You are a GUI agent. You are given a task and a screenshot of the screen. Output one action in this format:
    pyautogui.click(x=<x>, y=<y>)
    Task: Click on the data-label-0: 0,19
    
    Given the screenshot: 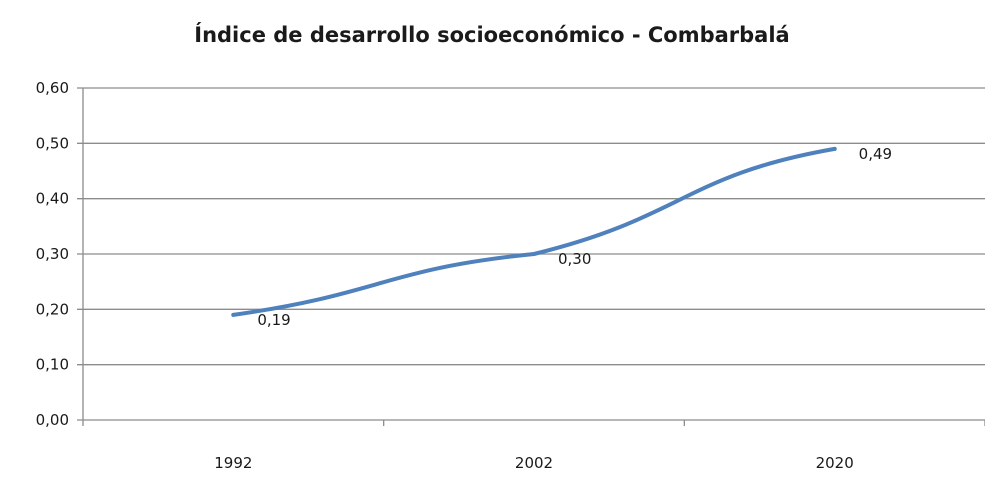 What is the action you would take?
    pyautogui.click(x=273, y=320)
    